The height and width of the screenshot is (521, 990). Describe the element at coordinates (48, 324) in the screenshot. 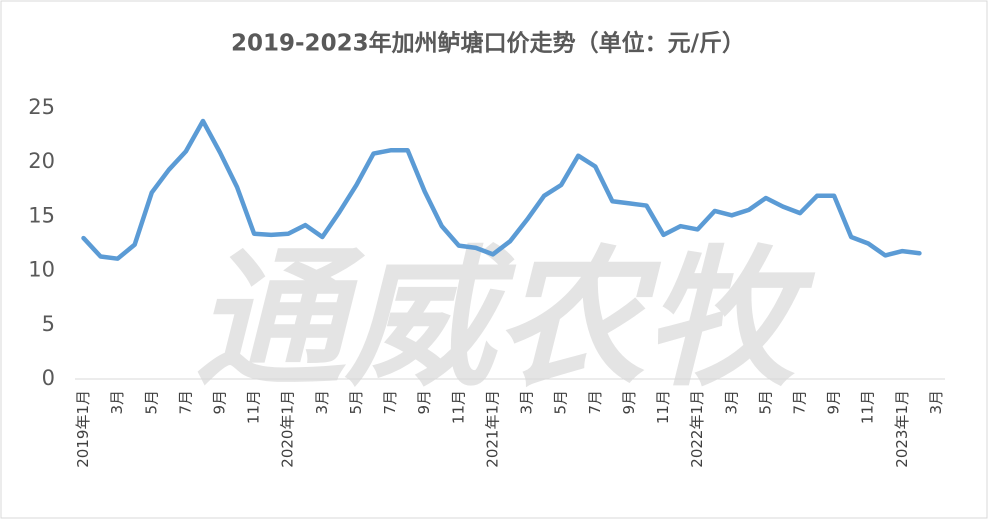

I see `y-tick-label: 5` at that location.